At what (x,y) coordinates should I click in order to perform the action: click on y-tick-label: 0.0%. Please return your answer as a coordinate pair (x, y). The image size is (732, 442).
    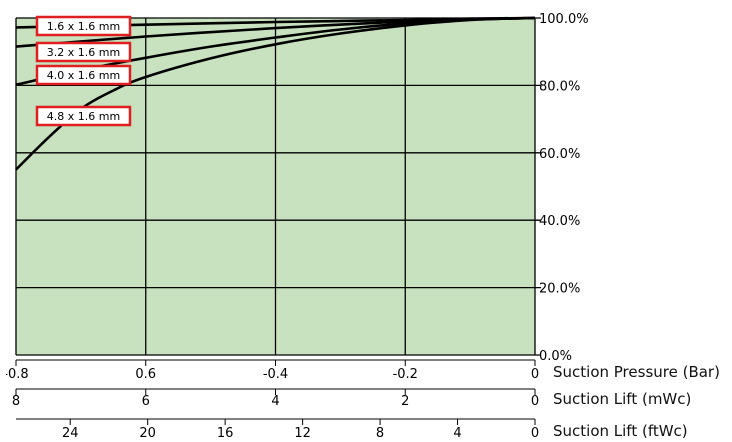
    Looking at the image, I should click on (555, 356).